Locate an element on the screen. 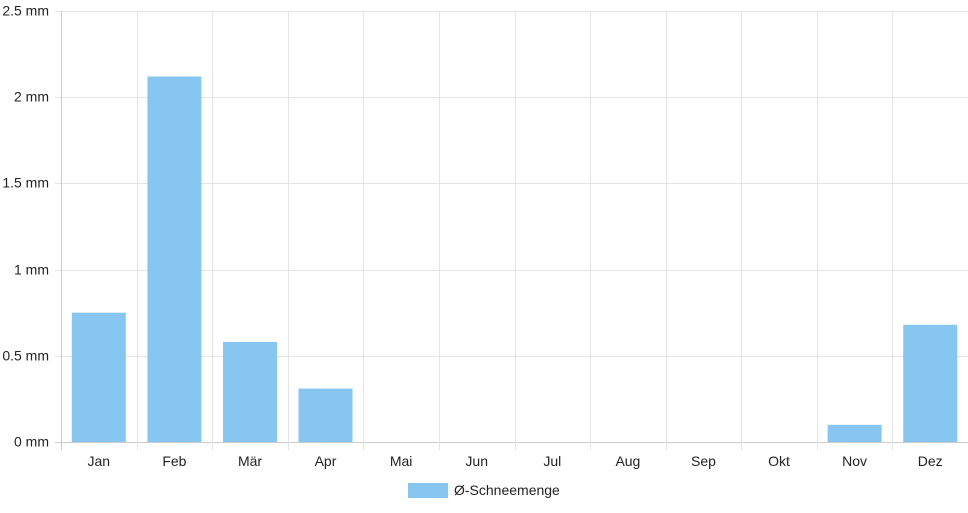 The height and width of the screenshot is (513, 968). y-tick-label: 0 mm is located at coordinates (31, 442).